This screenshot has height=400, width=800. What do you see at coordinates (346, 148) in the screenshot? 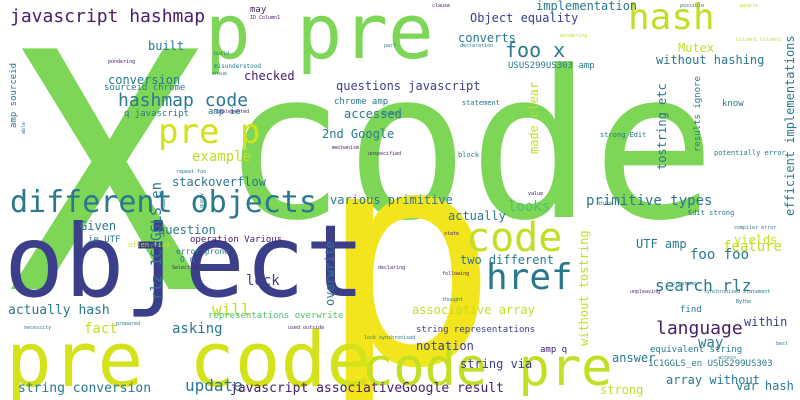
I see `cloud-word: mechanism` at bounding box center [346, 148].